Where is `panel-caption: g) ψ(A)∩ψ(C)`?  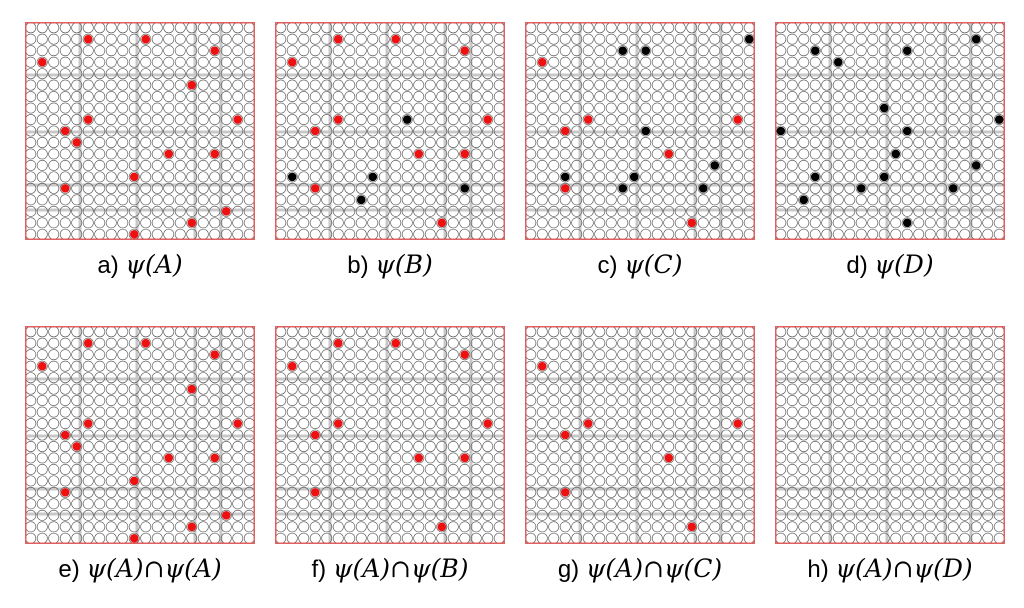 panel-caption: g) ψ(A)∩ψ(C) is located at coordinates (640, 569).